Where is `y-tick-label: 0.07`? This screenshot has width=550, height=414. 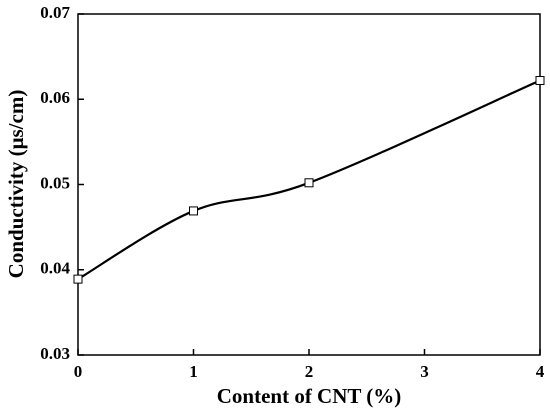
y-tick-label: 0.07 is located at coordinates (55, 12).